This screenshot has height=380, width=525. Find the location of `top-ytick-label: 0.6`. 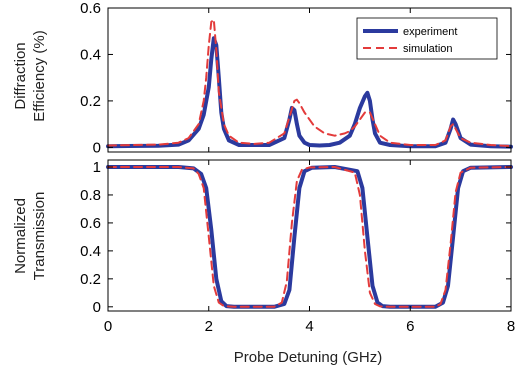

top-ytick-label: 0.6 is located at coordinates (90, 8).